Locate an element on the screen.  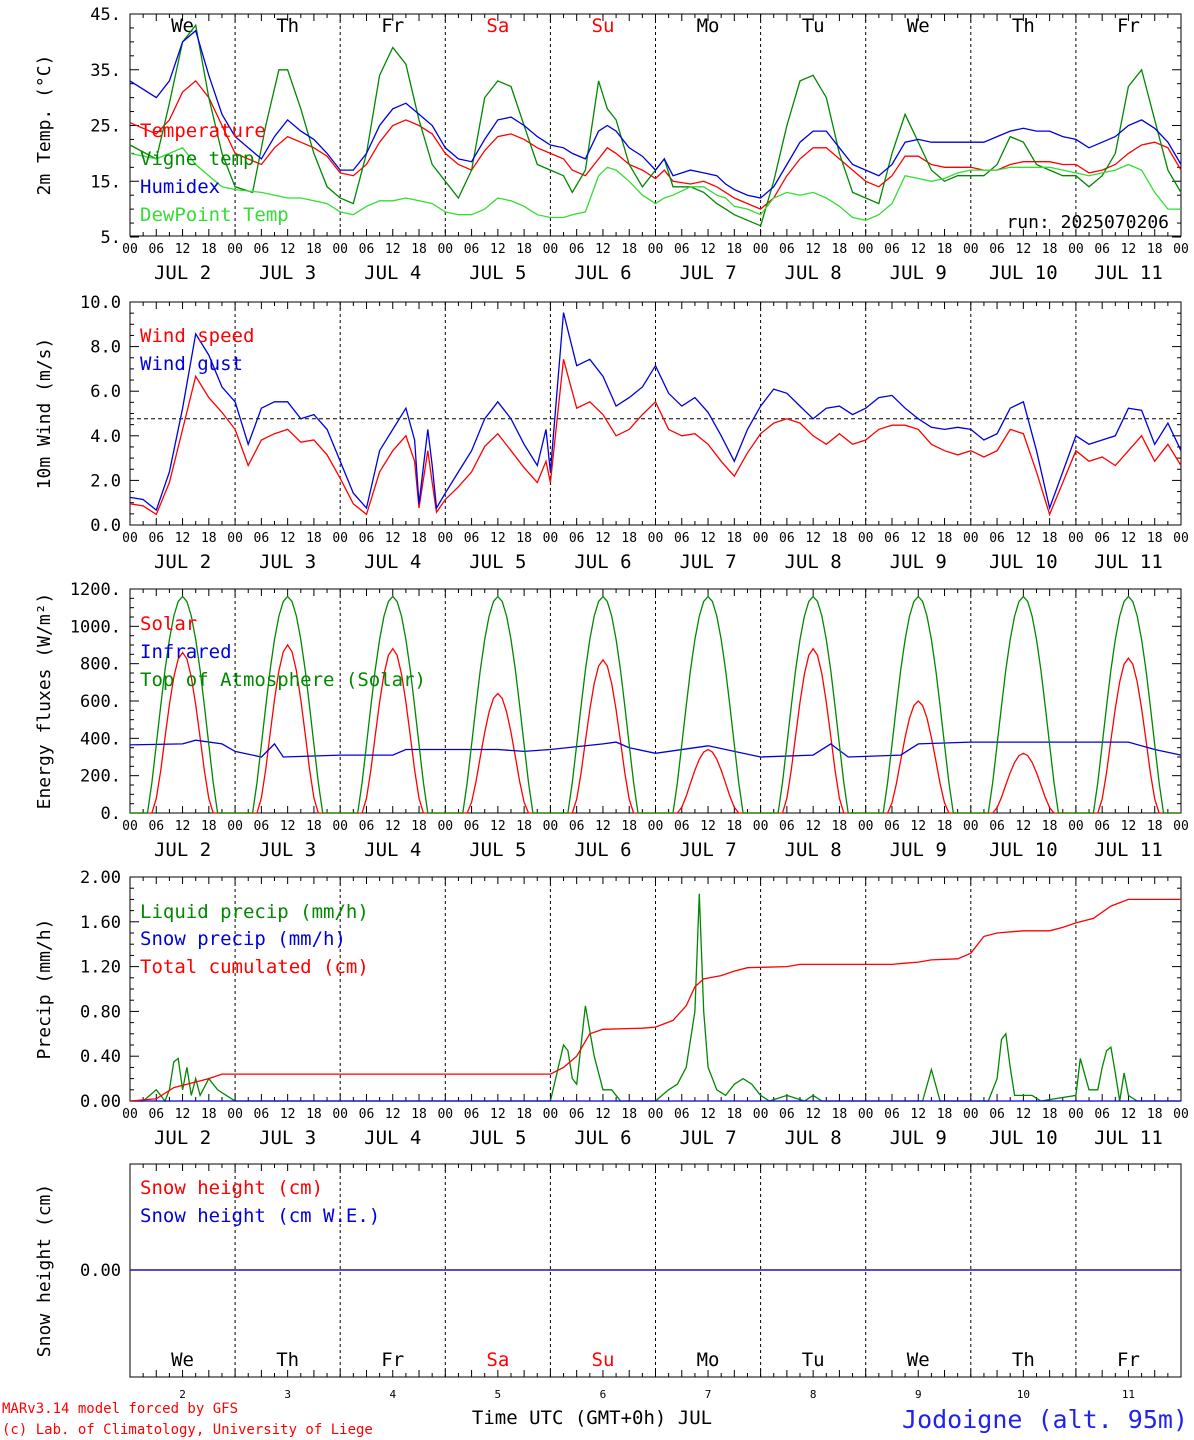
legend-entry: Snow height (cm) is located at coordinates (231, 1188).